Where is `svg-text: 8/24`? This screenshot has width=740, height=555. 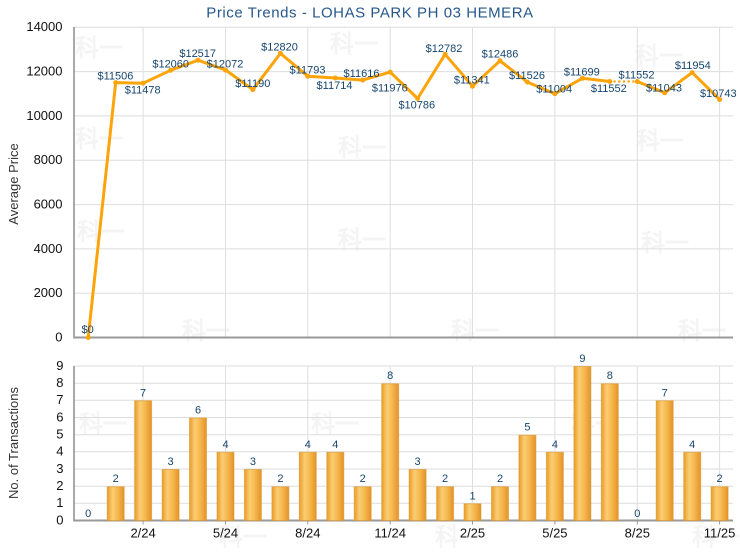
svg-text: 8/24 is located at coordinates (307, 533).